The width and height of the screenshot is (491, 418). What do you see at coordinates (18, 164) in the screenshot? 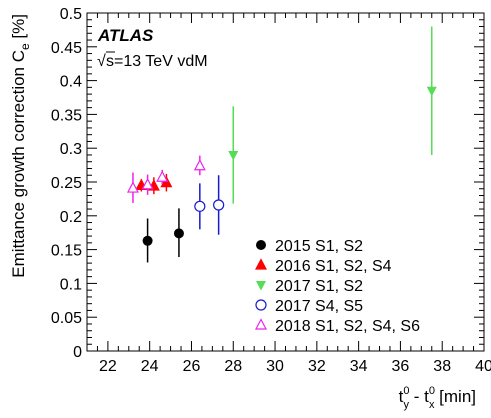
I see `y-title-main: Emittance growth correction C` at bounding box center [18, 164].